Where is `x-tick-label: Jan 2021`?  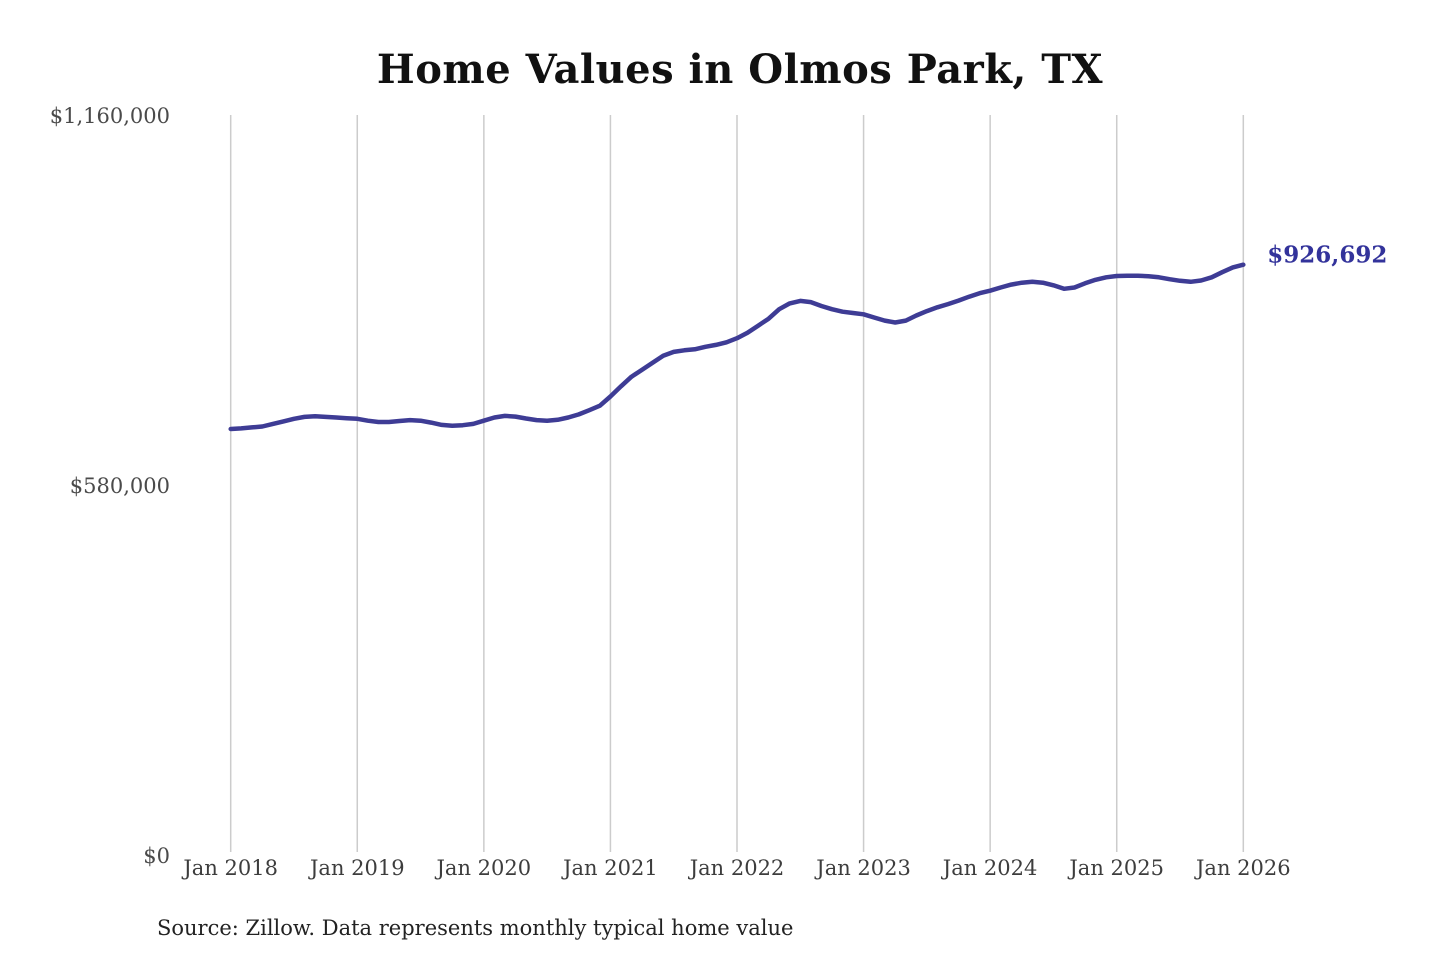 x-tick-label: Jan 2021 is located at coordinates (610, 868).